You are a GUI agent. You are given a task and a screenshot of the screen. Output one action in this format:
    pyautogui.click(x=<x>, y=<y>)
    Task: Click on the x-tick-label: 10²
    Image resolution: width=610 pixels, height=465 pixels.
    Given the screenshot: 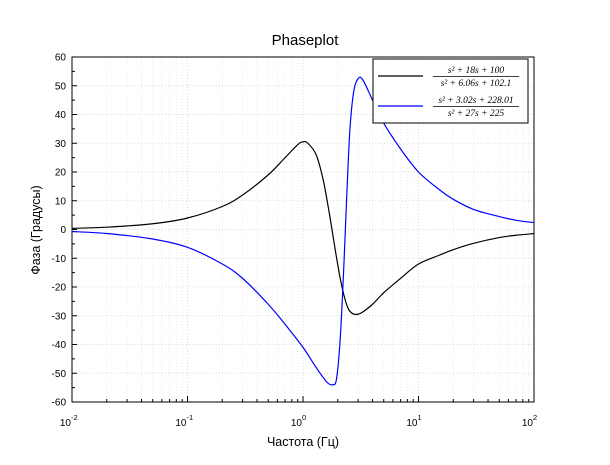 What is the action you would take?
    pyautogui.click(x=529, y=421)
    